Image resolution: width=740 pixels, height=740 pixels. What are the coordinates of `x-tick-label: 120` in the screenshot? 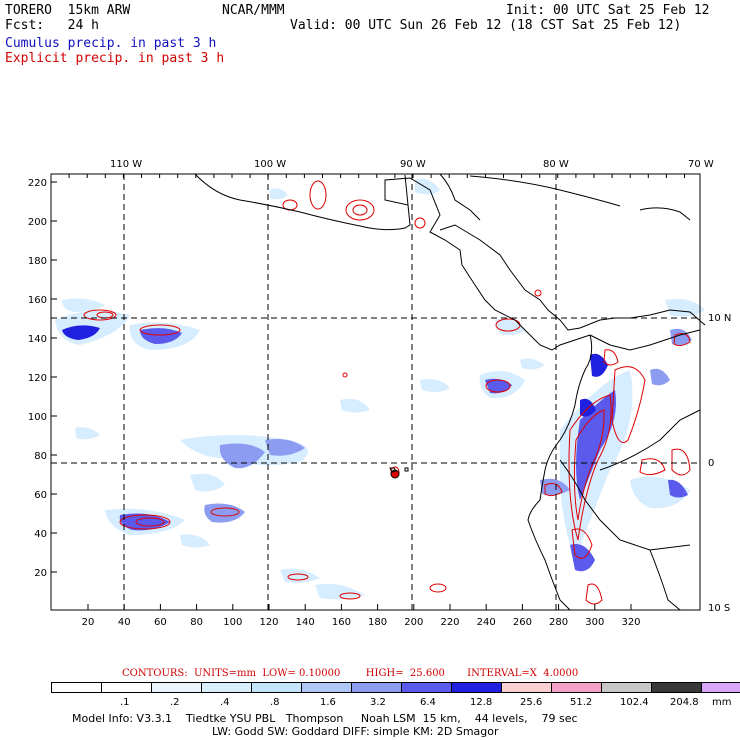 It's located at (268, 622).